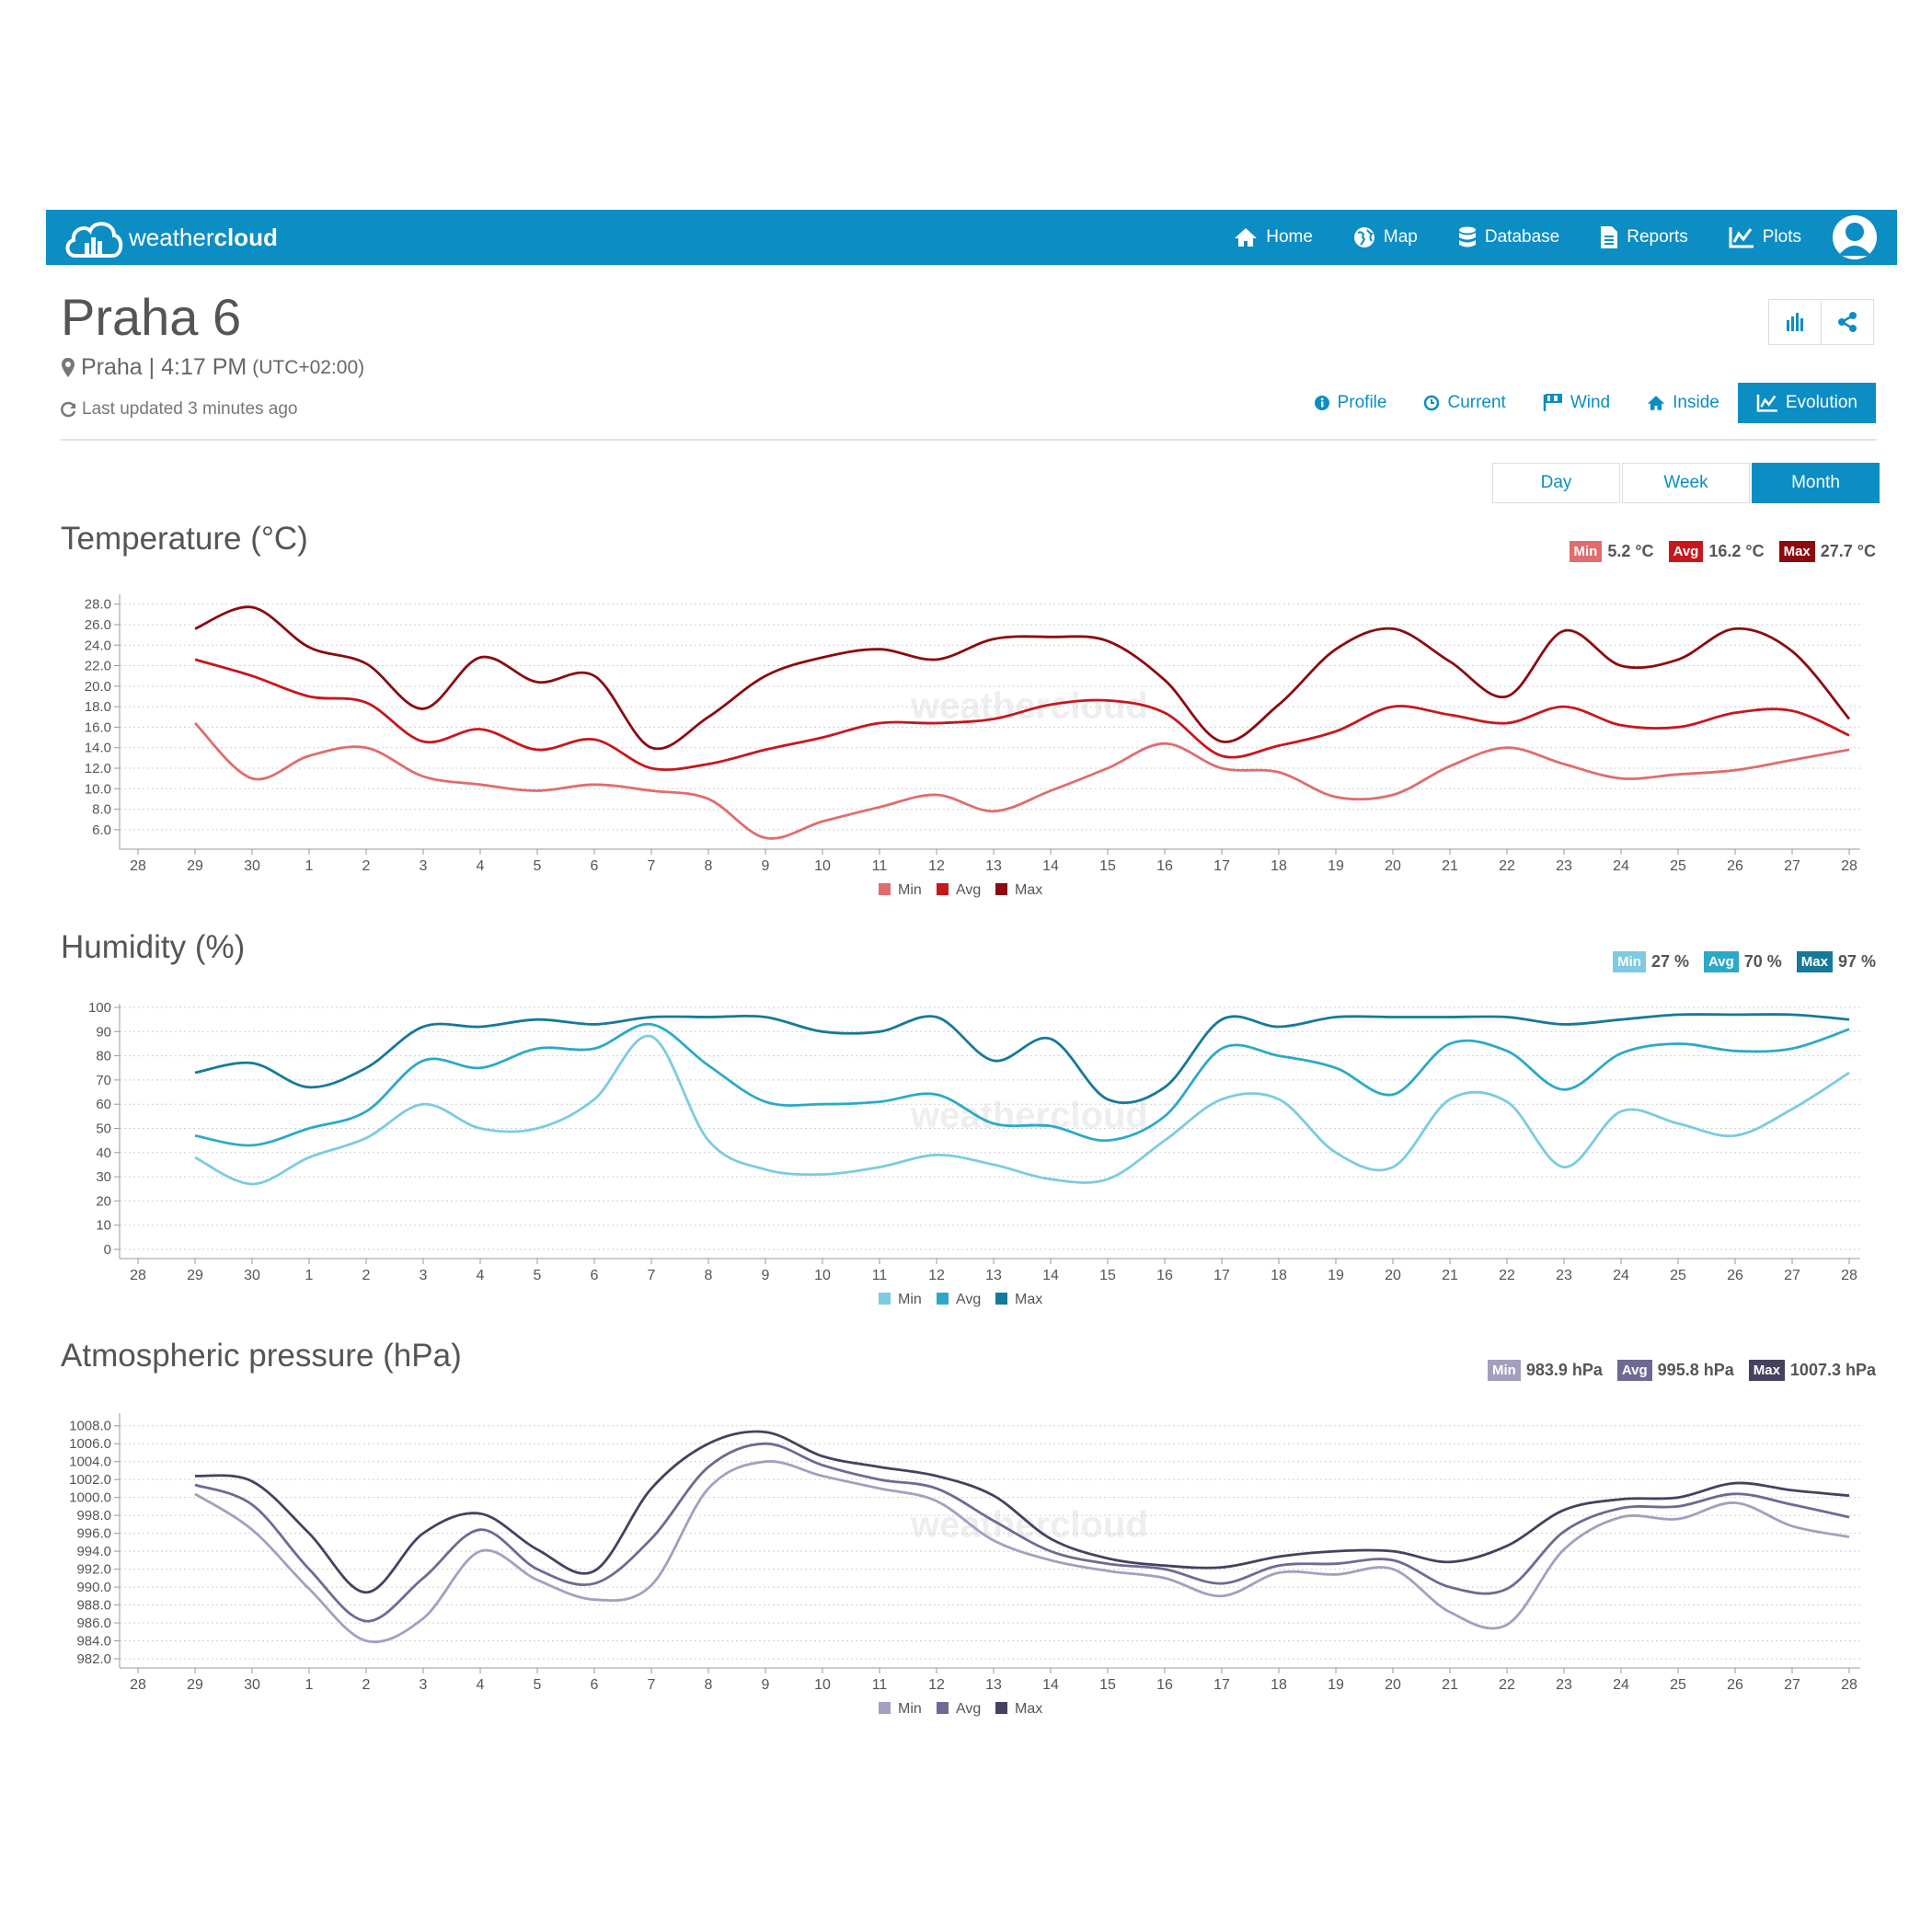 The image size is (1932, 1932). What do you see at coordinates (1279, 866) in the screenshot?
I see `x-tick-label: 18` at bounding box center [1279, 866].